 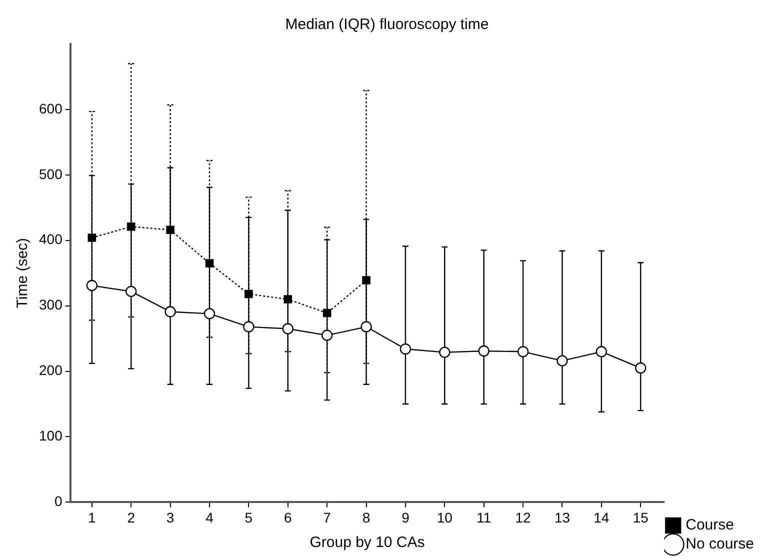 What do you see at coordinates (58, 501) in the screenshot?
I see `y-tick-label: 0` at bounding box center [58, 501].